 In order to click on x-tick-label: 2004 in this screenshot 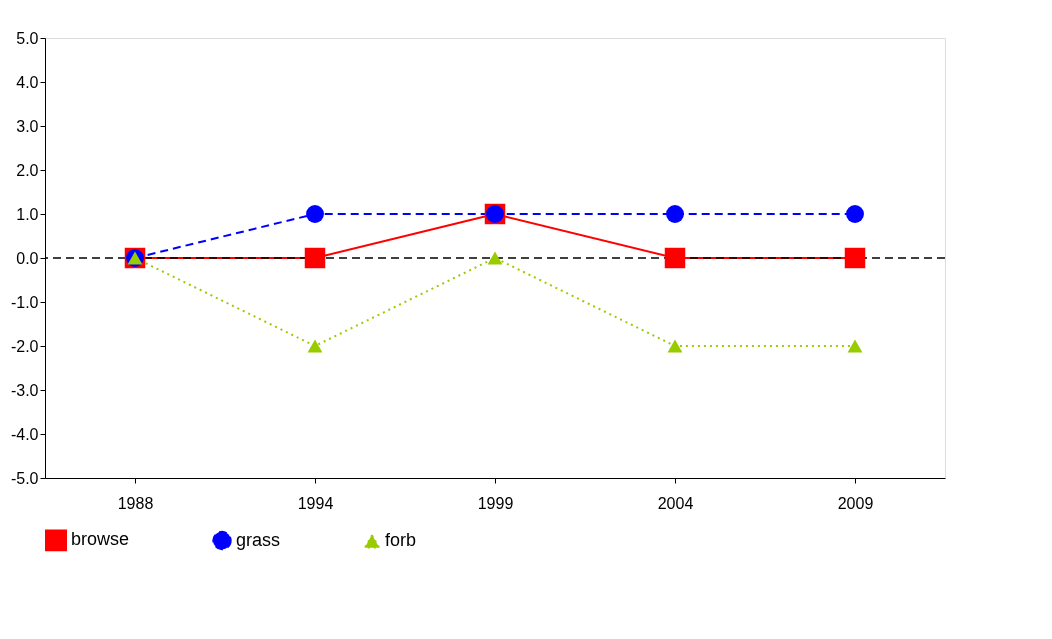, I will do `click(675, 503)`.